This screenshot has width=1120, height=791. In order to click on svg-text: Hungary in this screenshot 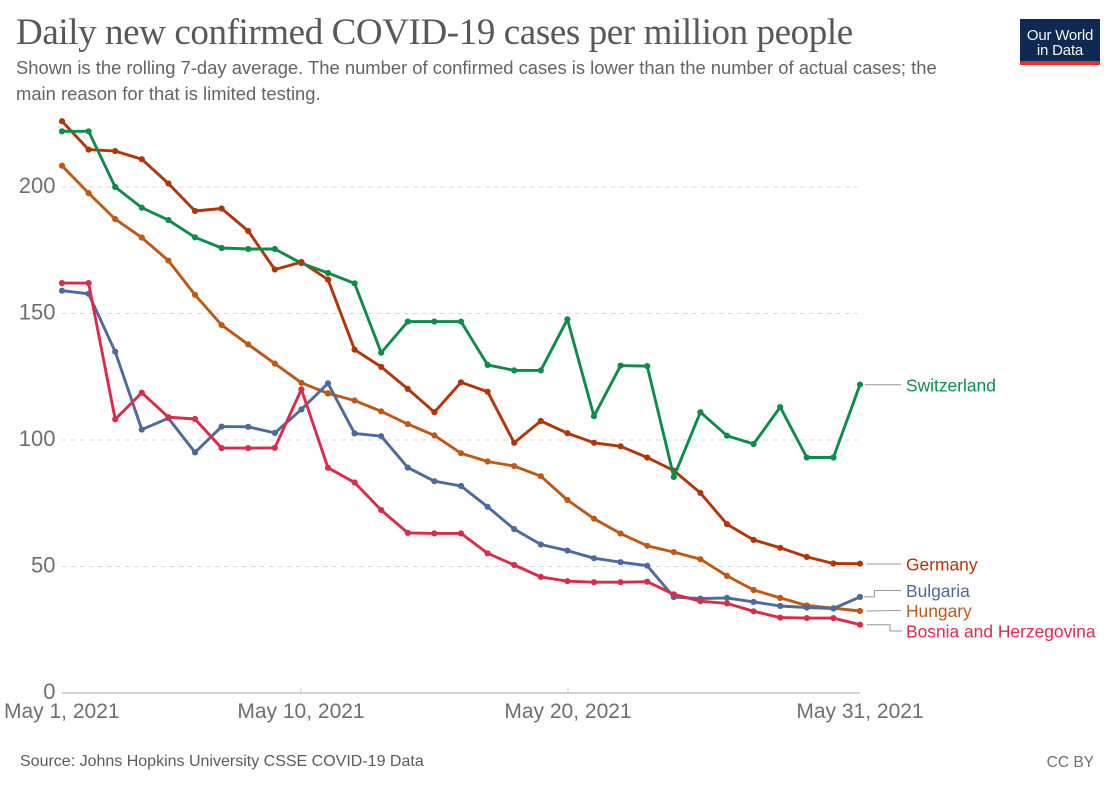, I will do `click(939, 611)`.